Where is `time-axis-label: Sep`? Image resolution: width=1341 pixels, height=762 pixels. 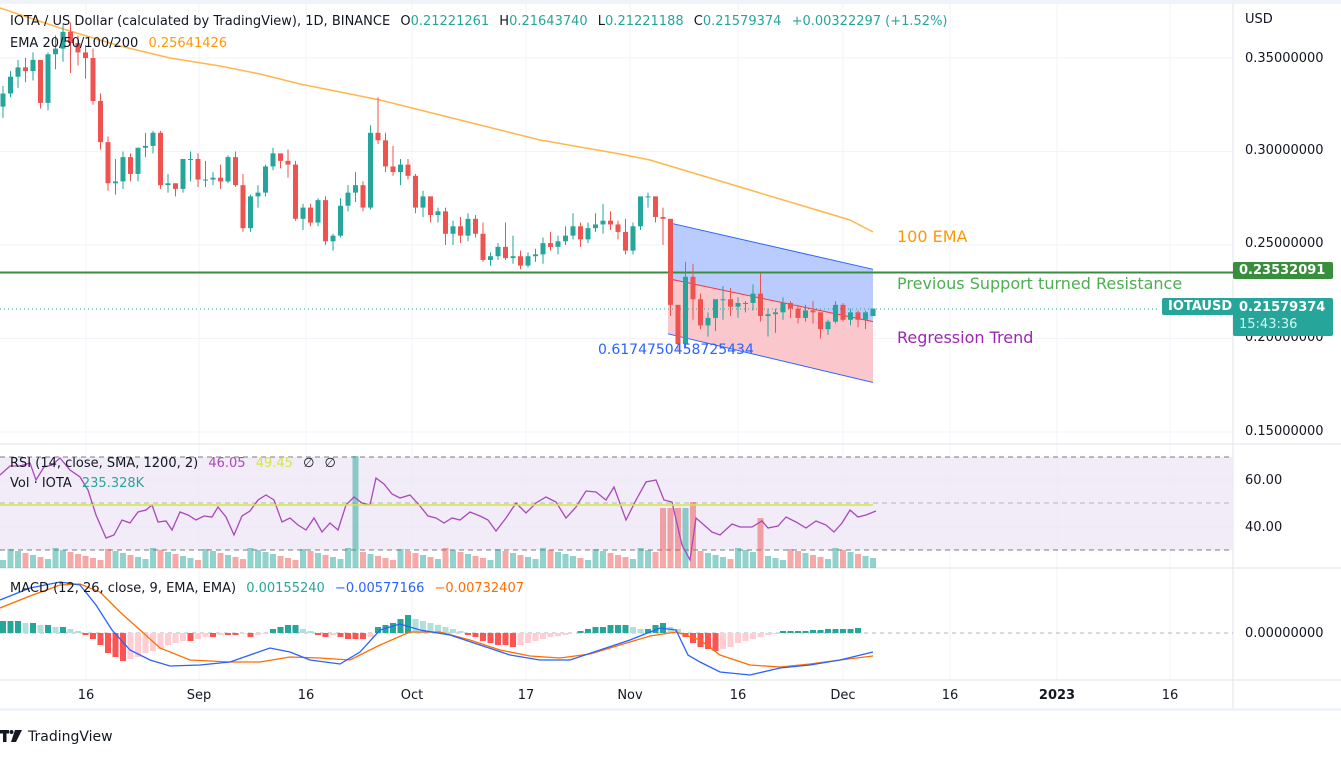 time-axis-label: Sep is located at coordinates (199, 695).